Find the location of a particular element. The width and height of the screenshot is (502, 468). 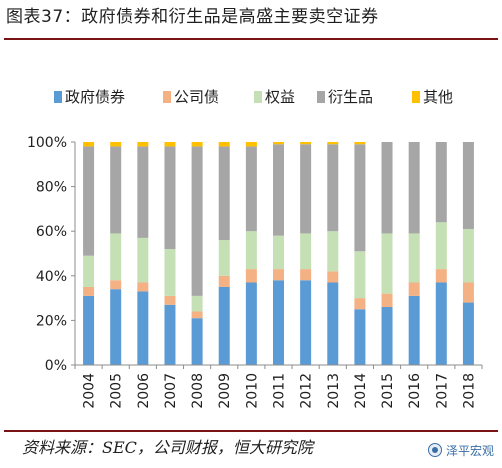

watermark: 泽平宏观 is located at coordinates (460, 450).